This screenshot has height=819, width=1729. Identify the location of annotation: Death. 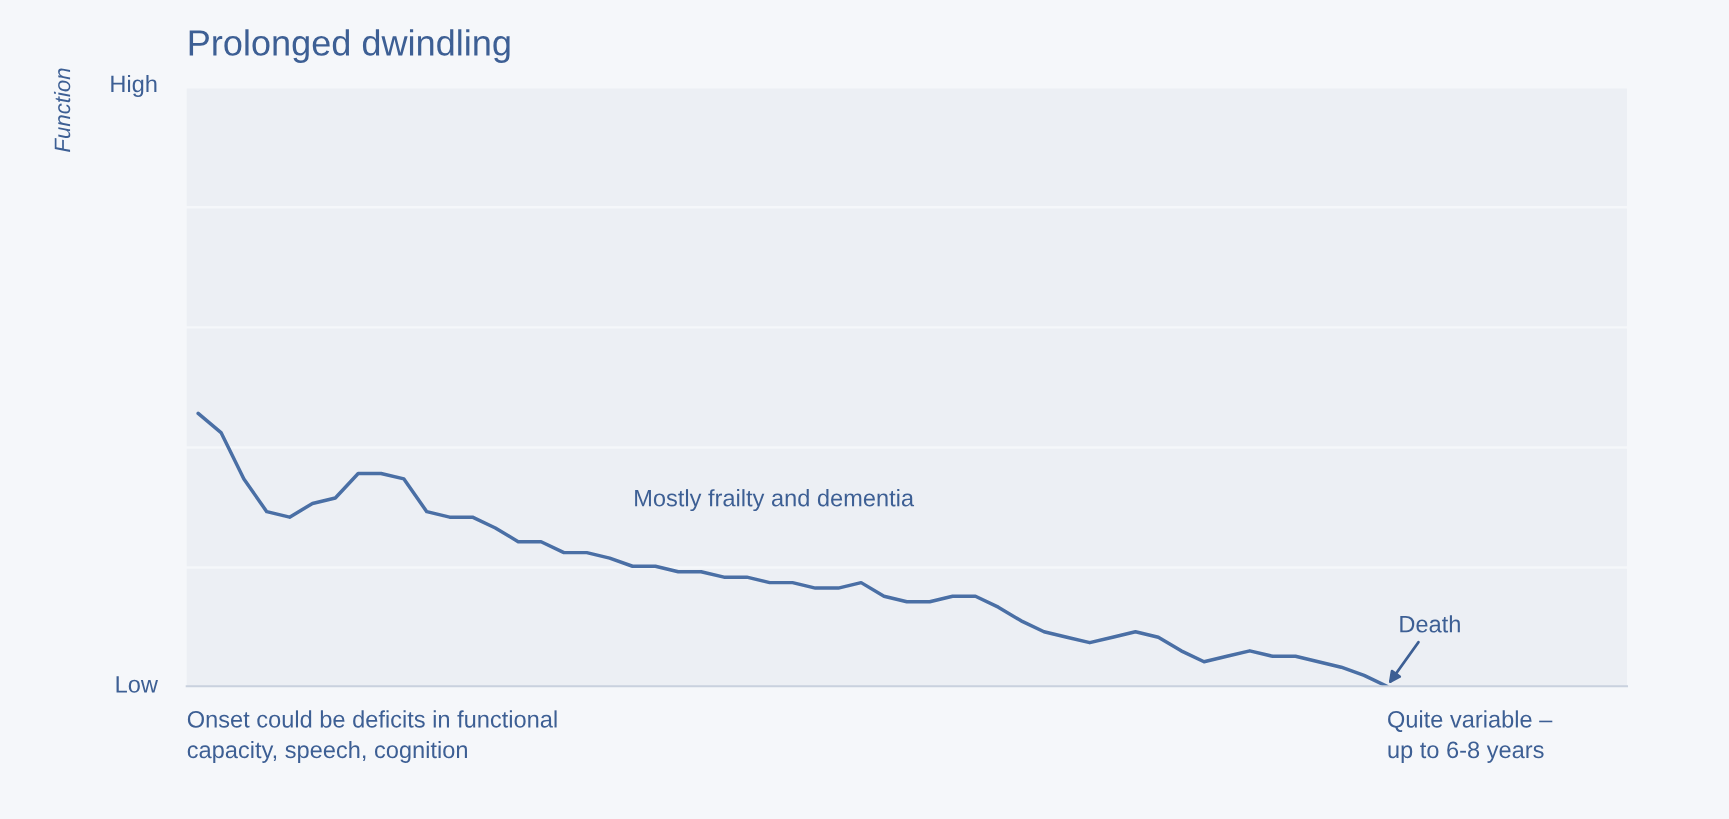
(1430, 624).